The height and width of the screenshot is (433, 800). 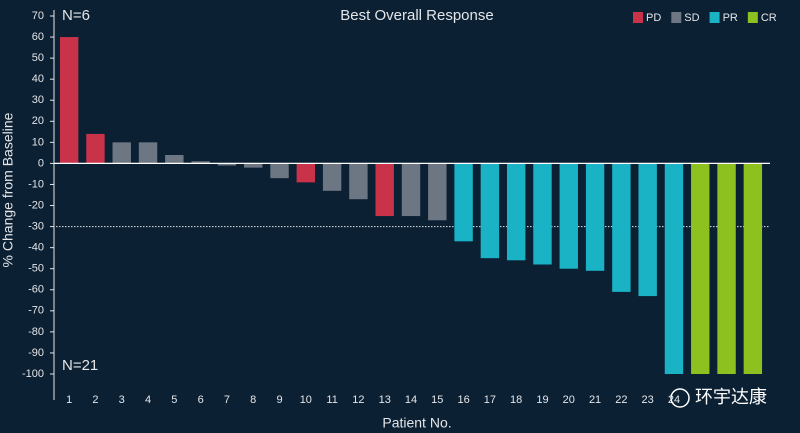 I want to click on watermark: 环宇达康, so click(x=731, y=397).